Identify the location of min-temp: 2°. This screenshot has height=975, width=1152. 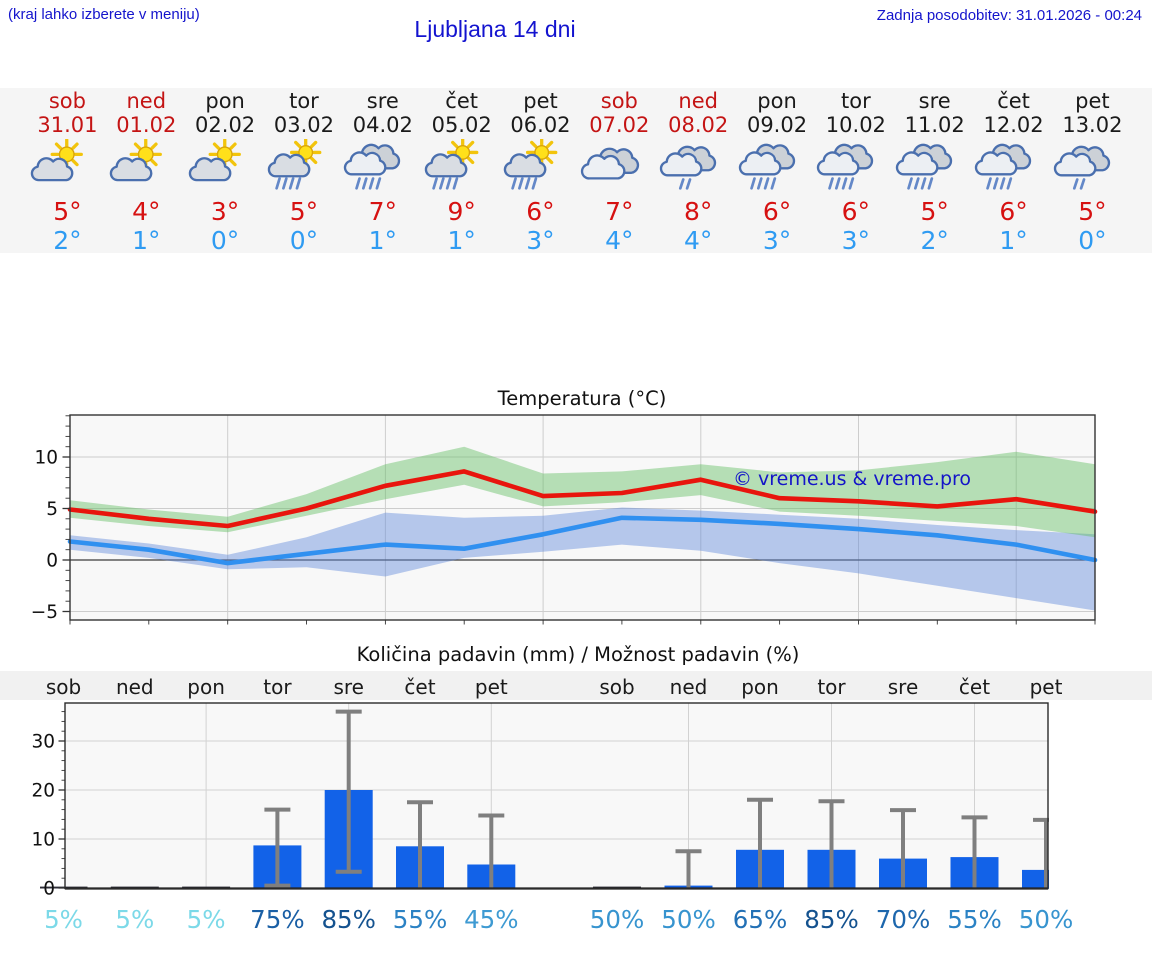
(67, 240).